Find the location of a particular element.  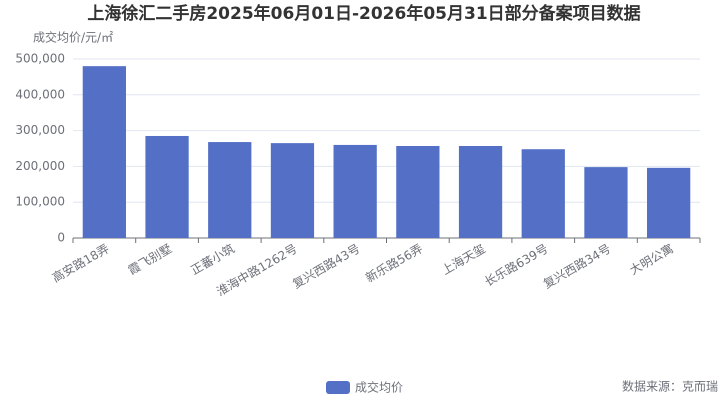

y-tick-label: 400,000 is located at coordinates (40, 94).